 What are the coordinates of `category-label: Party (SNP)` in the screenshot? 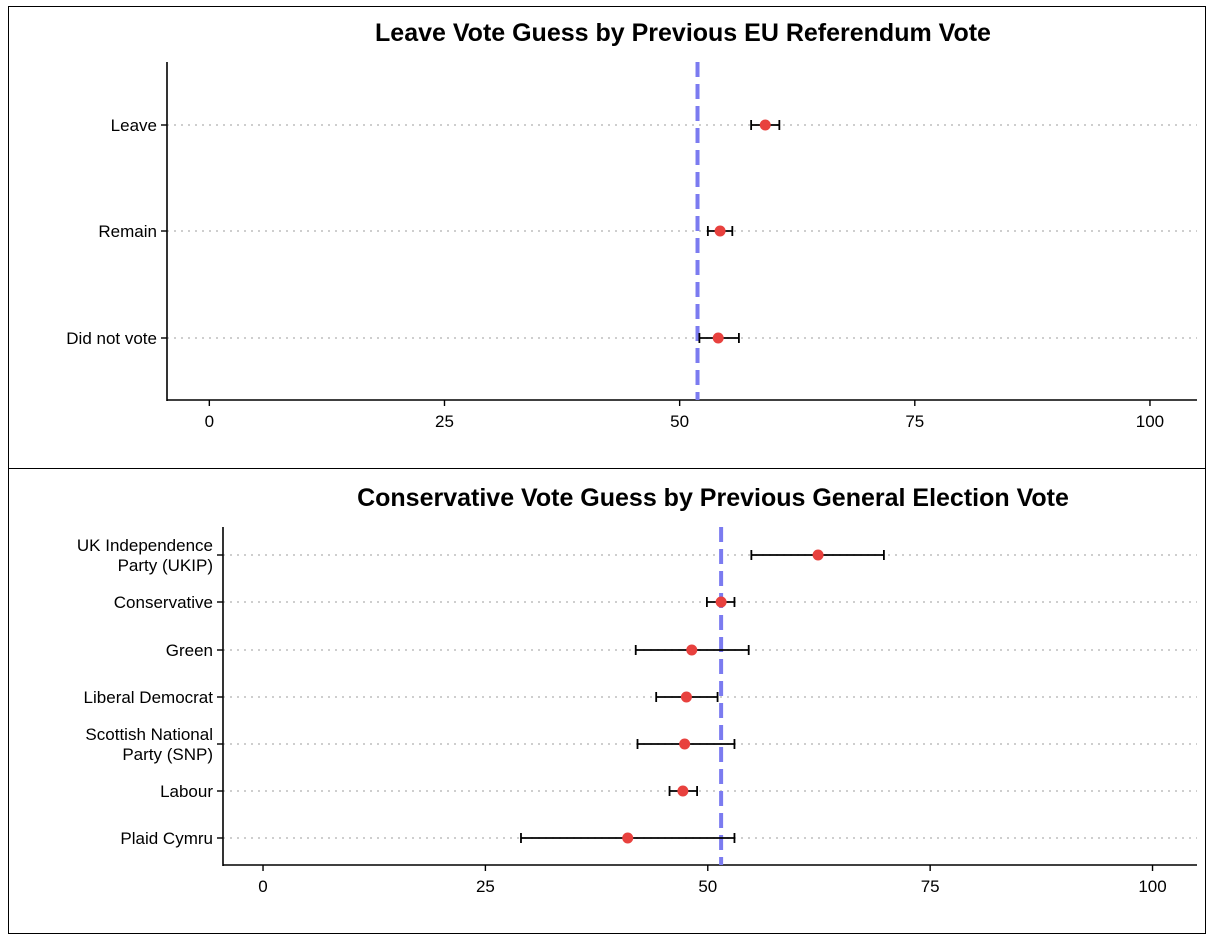 It's located at (167, 754).